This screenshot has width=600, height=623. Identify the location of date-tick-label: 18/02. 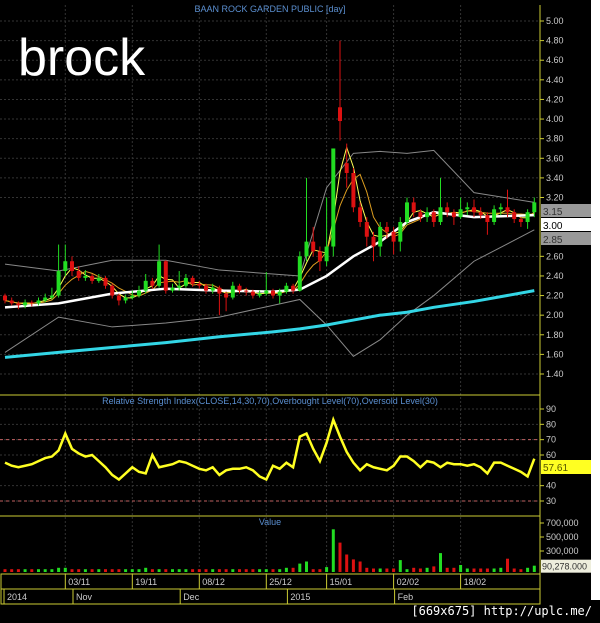
(475, 582).